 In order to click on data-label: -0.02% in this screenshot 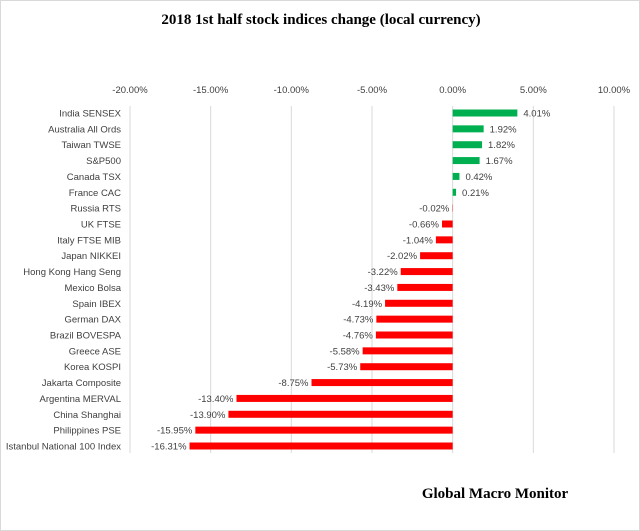, I will do `click(434, 209)`.